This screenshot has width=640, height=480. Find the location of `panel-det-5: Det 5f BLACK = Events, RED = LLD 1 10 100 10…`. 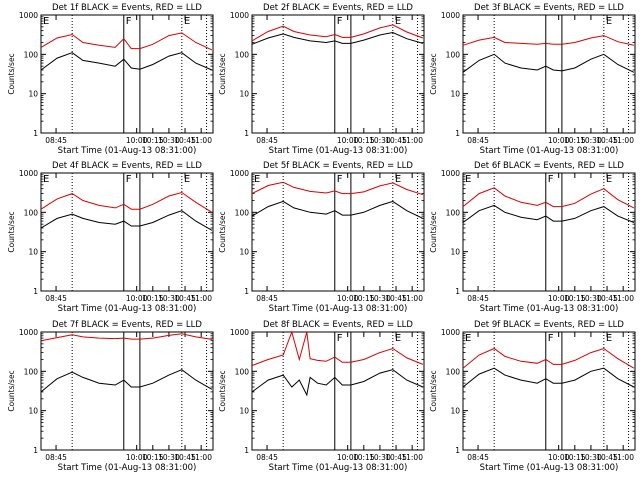

panel-det-5: Det 5f BLACK = Events, RED = LLD 1 10 100 10… is located at coordinates (321, 237).